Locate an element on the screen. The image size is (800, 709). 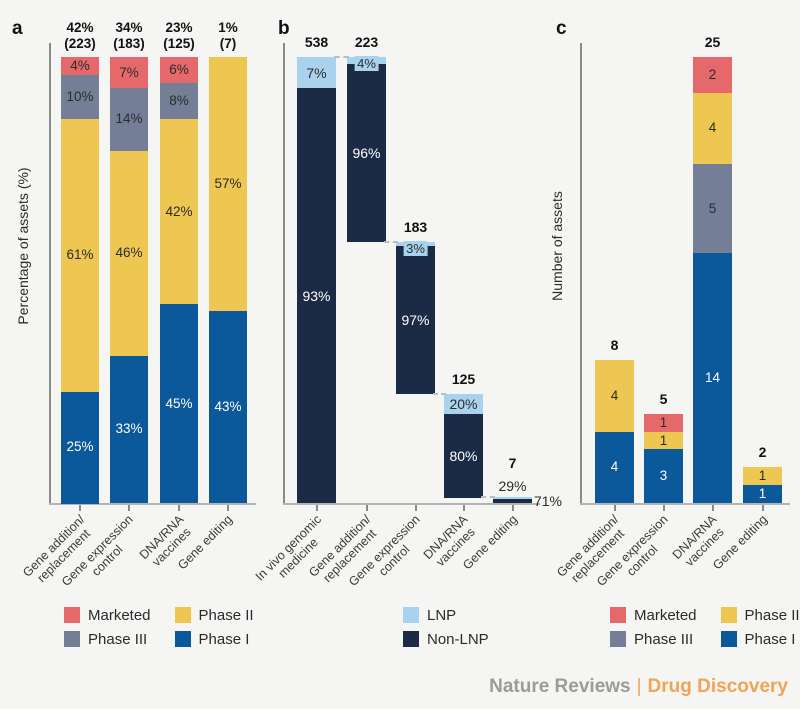
panel-b-nonlnp-label: 71% is located at coordinates (548, 501).